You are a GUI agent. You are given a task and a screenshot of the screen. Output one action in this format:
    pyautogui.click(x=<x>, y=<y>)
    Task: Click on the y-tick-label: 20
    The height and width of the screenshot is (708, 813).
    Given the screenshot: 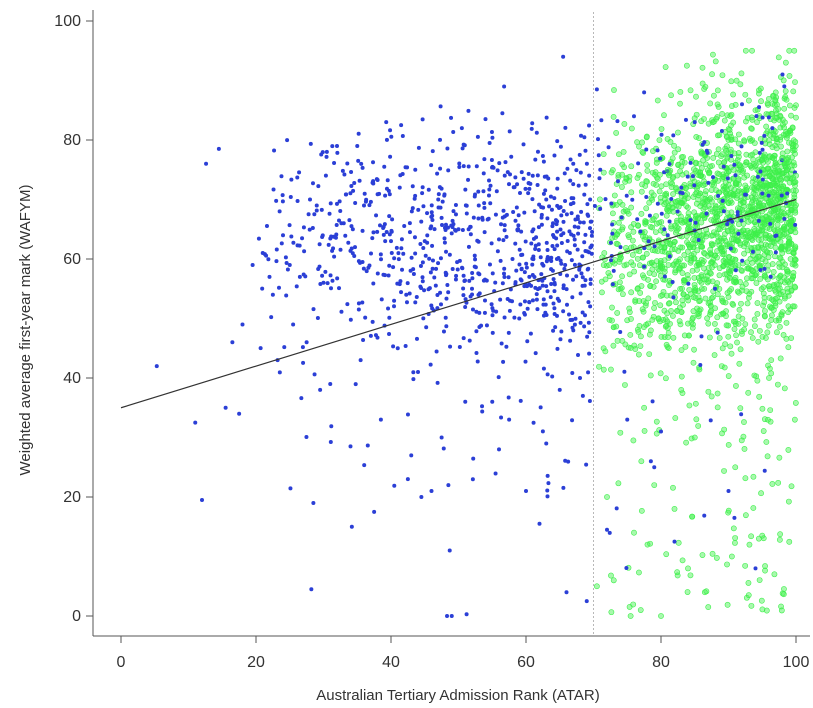 What is the action you would take?
    pyautogui.click(x=72, y=497)
    